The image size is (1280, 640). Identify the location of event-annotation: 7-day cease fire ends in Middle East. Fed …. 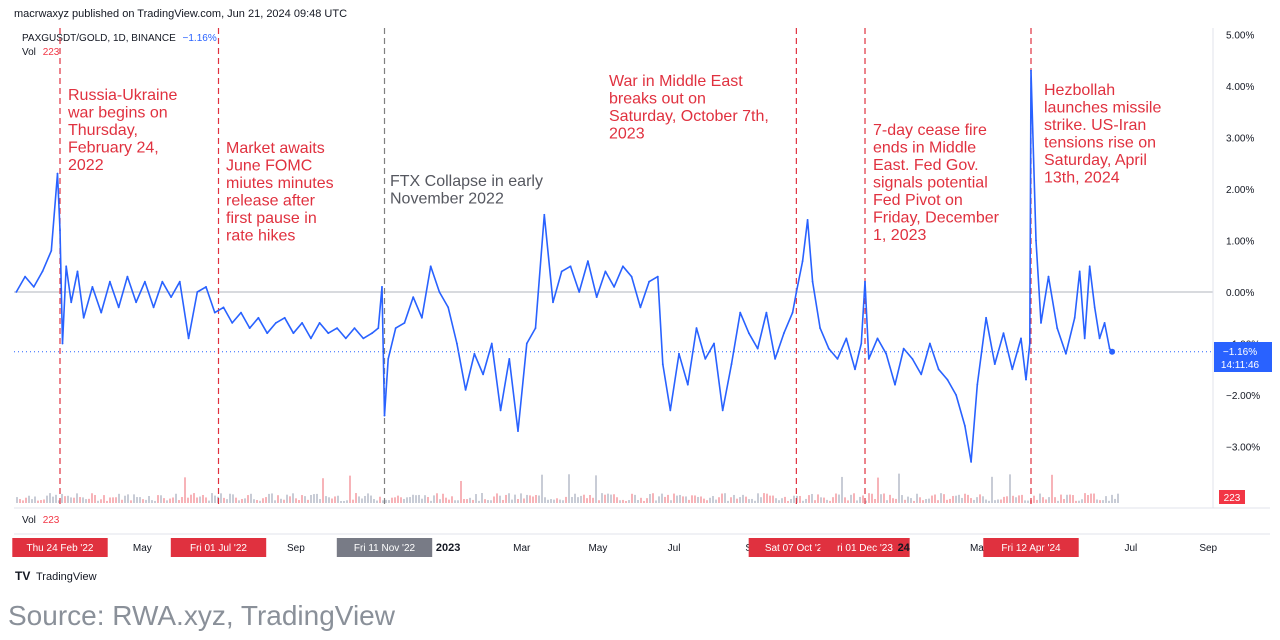
(936, 183).